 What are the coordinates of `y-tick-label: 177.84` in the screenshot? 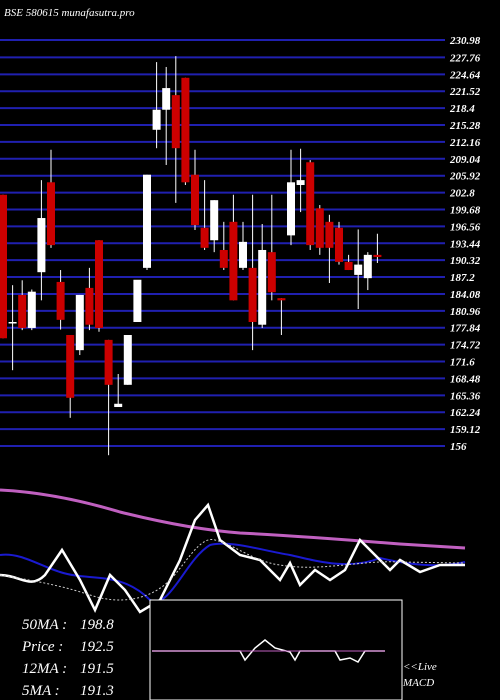 It's located at (465, 329).